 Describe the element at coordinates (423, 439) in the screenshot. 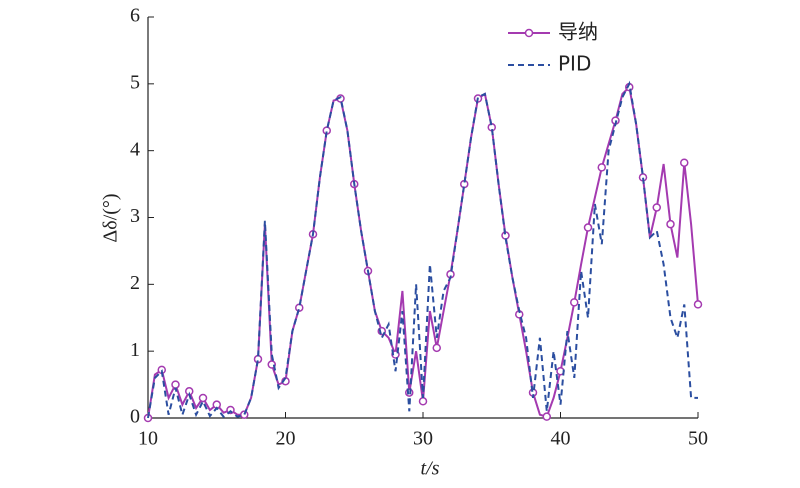

I see `x-tick-label: 30` at that location.